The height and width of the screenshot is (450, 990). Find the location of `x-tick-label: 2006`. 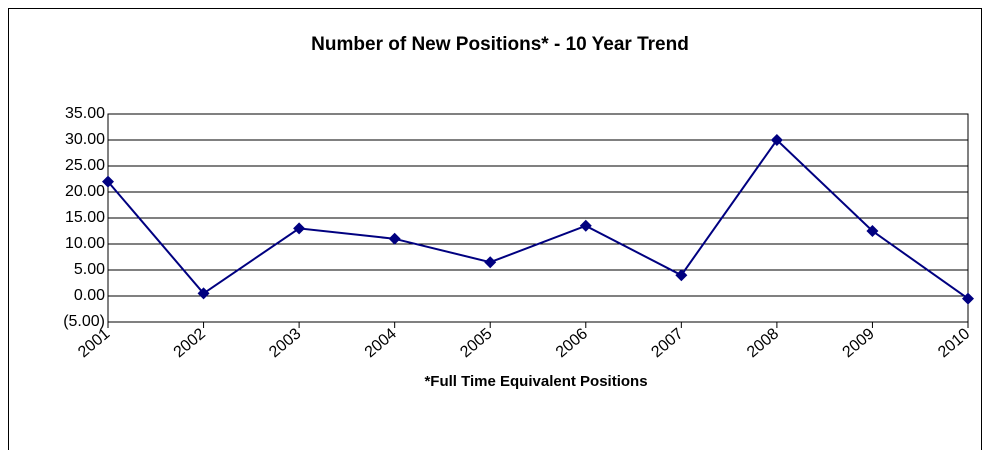

x-tick-label: 2006 is located at coordinates (572, 343).